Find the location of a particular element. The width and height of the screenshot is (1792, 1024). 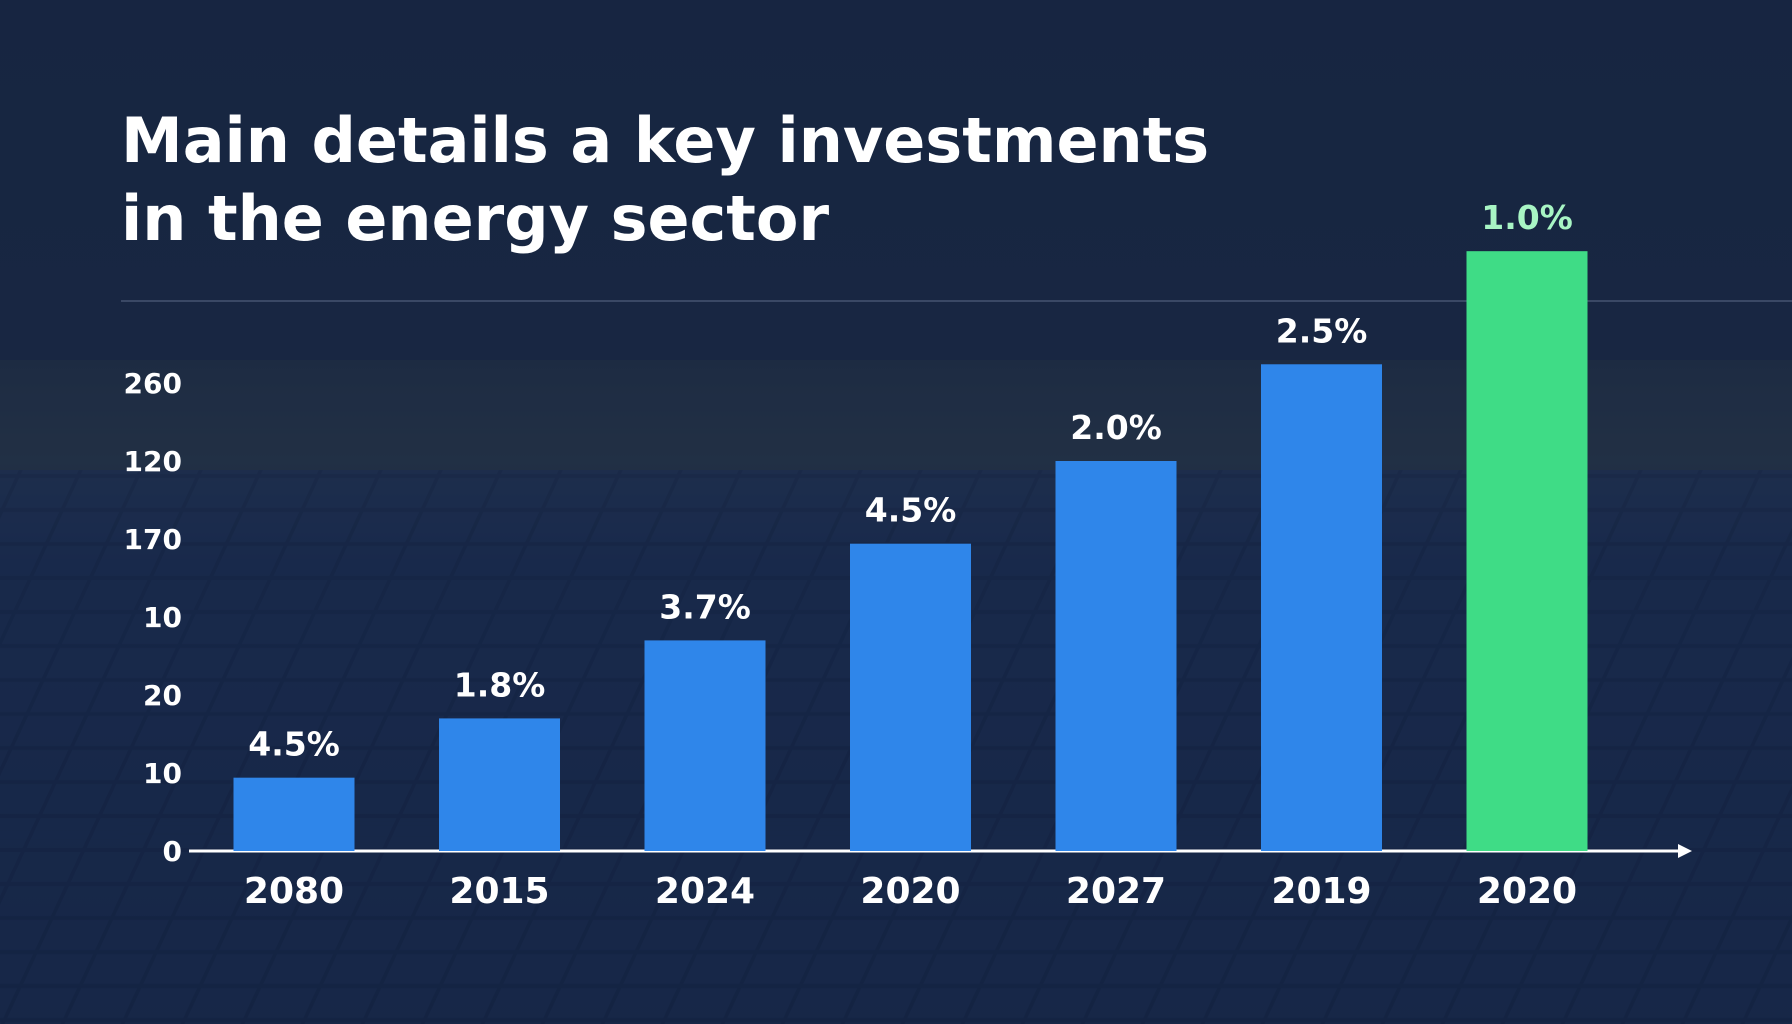

x-tick-label: 2024 is located at coordinates (705, 891).